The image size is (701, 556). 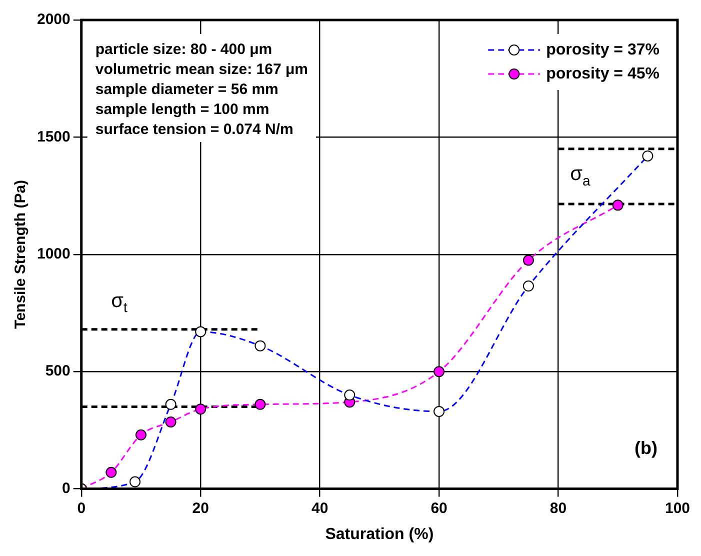 I want to click on legend-label: porosity = 37%, so click(x=603, y=49).